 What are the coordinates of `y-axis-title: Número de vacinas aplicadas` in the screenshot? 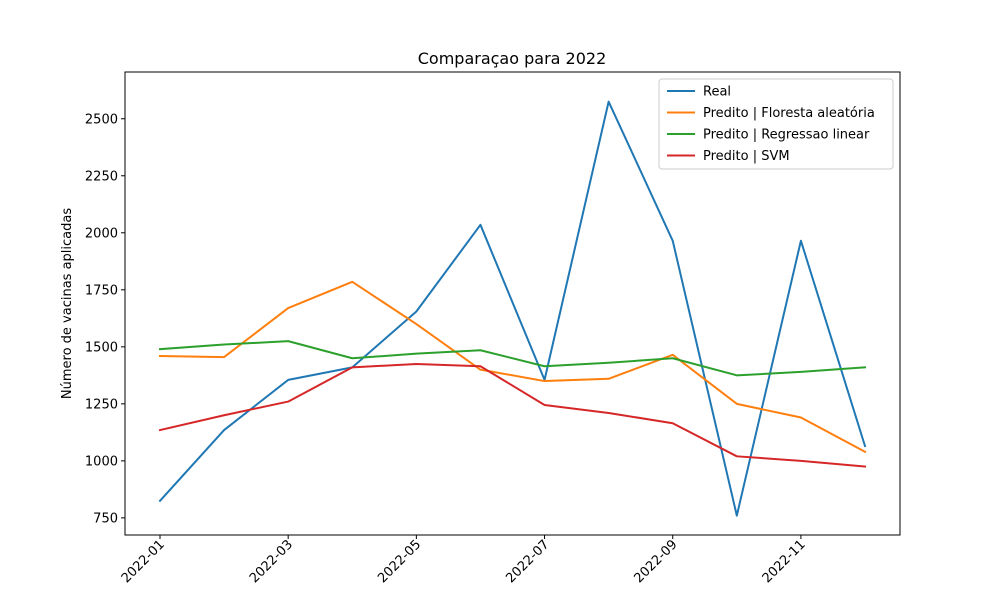 It's located at (67, 303).